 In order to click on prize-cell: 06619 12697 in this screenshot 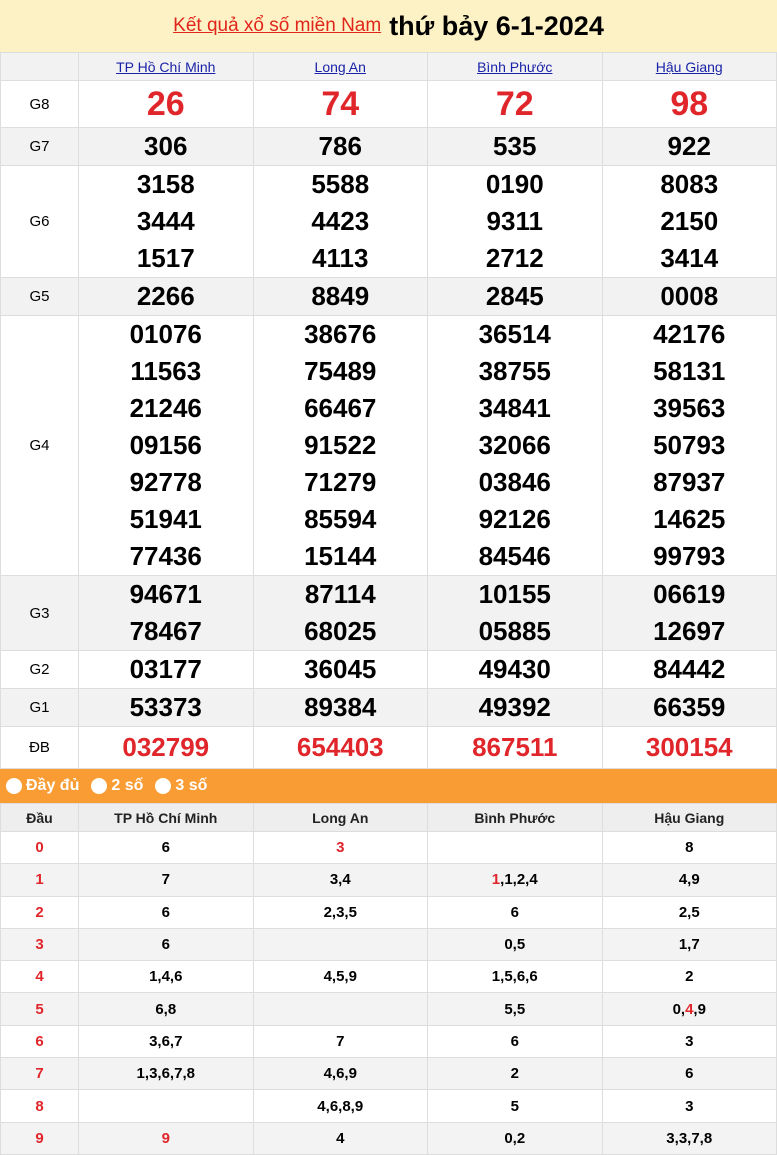, I will do `click(689, 613)`.